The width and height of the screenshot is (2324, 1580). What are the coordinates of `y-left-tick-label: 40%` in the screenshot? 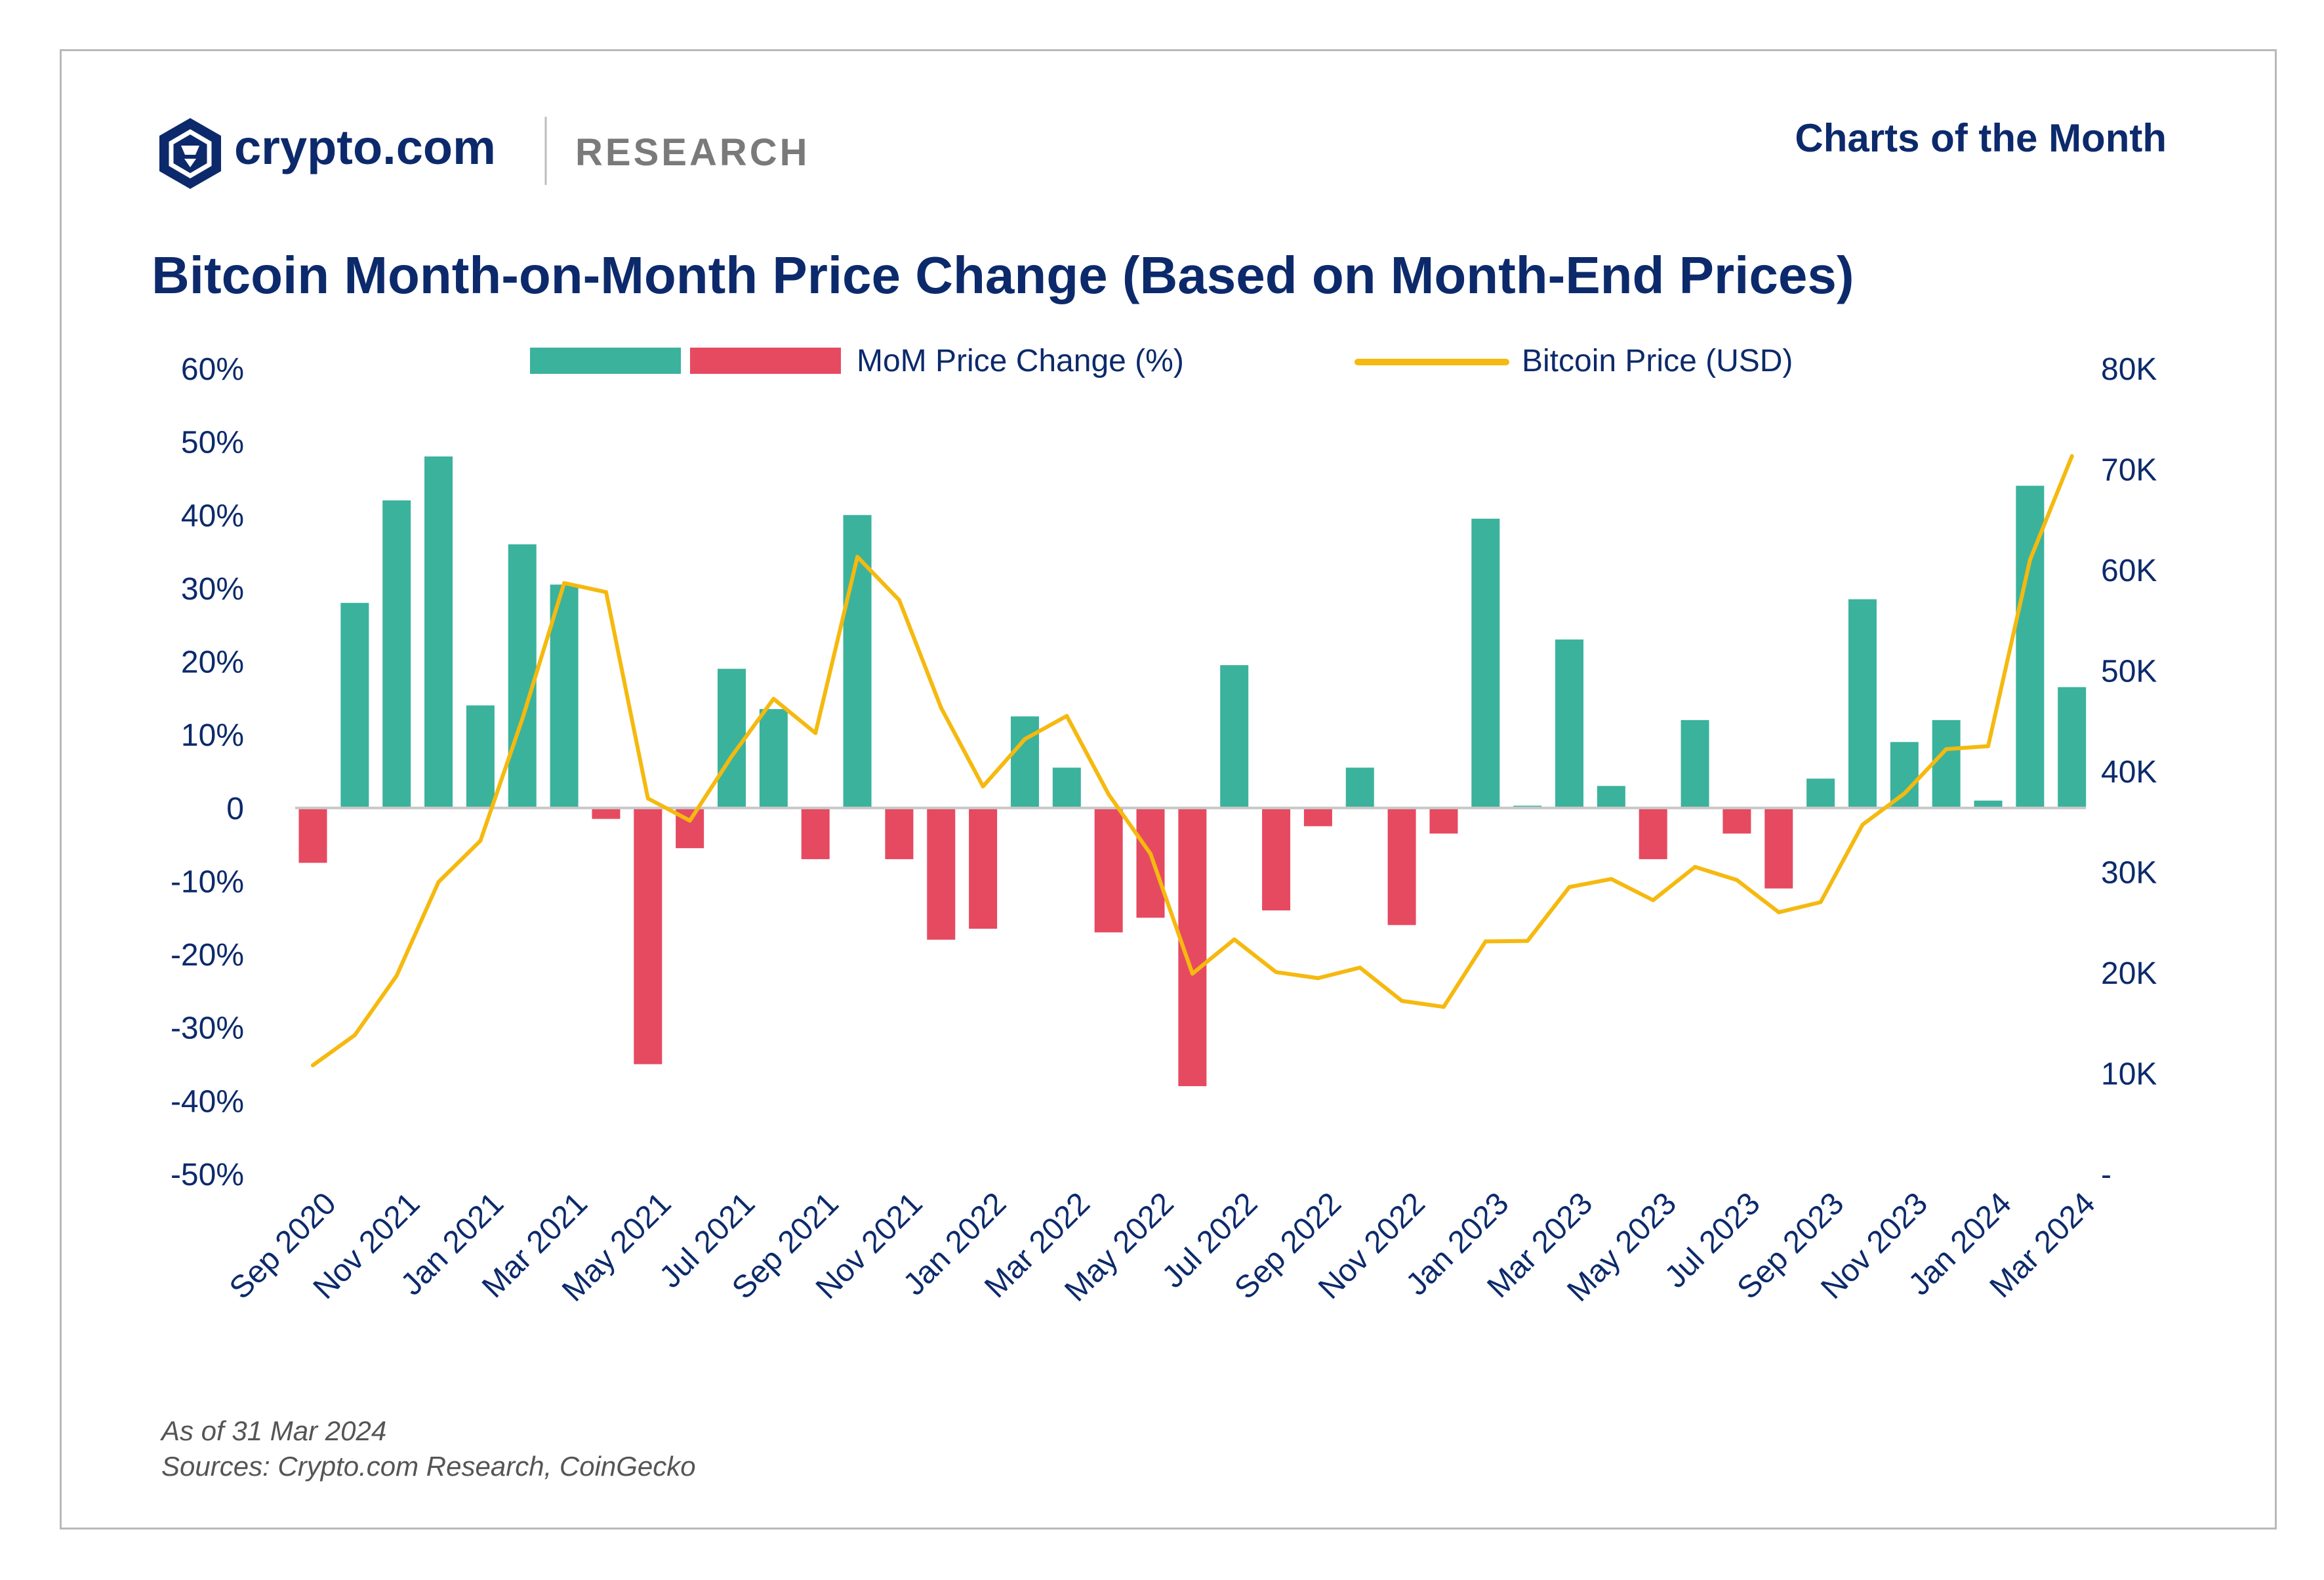 It's located at (213, 515).